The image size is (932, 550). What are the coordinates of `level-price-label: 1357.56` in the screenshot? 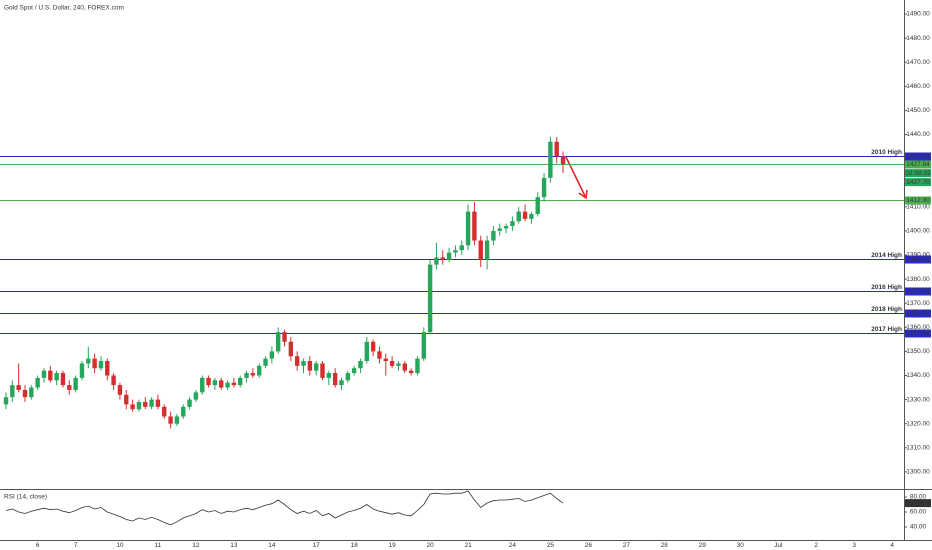 It's located at (918, 333).